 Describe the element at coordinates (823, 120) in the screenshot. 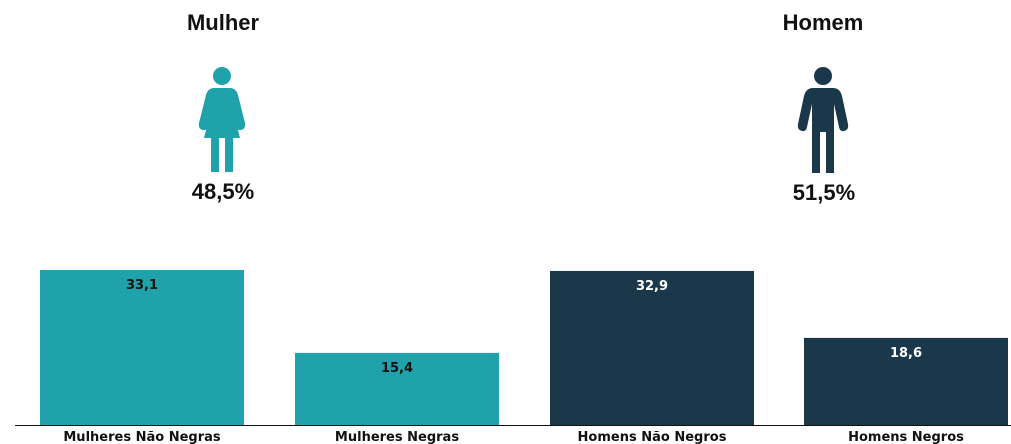

I see `man-icon` at that location.